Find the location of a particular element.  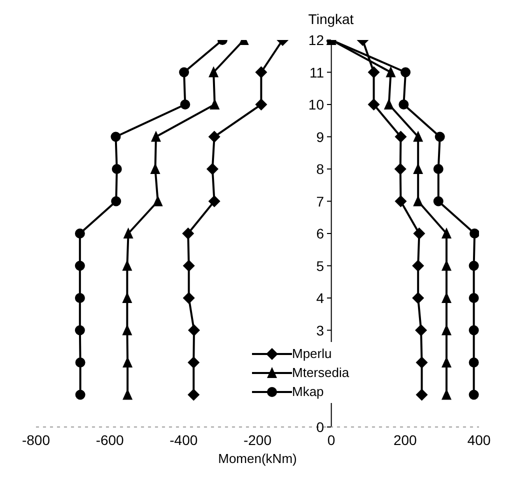

x-tick-label: 200 is located at coordinates (405, 440).